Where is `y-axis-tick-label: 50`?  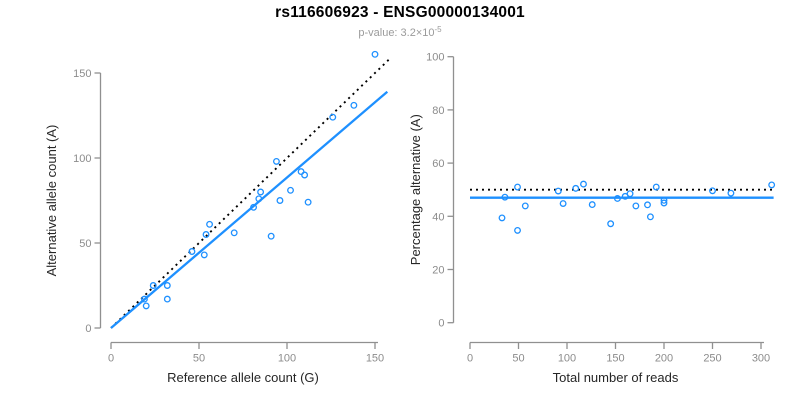 y-axis-tick-label: 50 is located at coordinates (85, 244).